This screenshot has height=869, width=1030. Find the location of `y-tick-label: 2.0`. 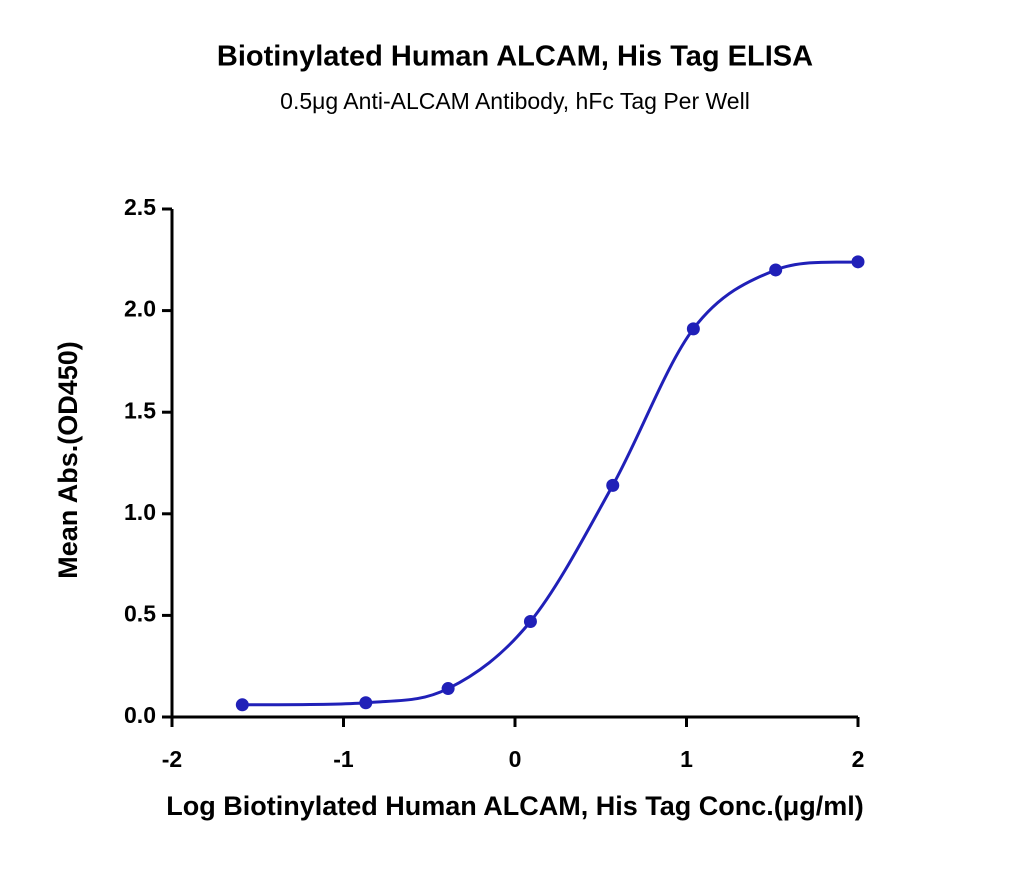

y-tick-label: 2.0 is located at coordinates (140, 309).